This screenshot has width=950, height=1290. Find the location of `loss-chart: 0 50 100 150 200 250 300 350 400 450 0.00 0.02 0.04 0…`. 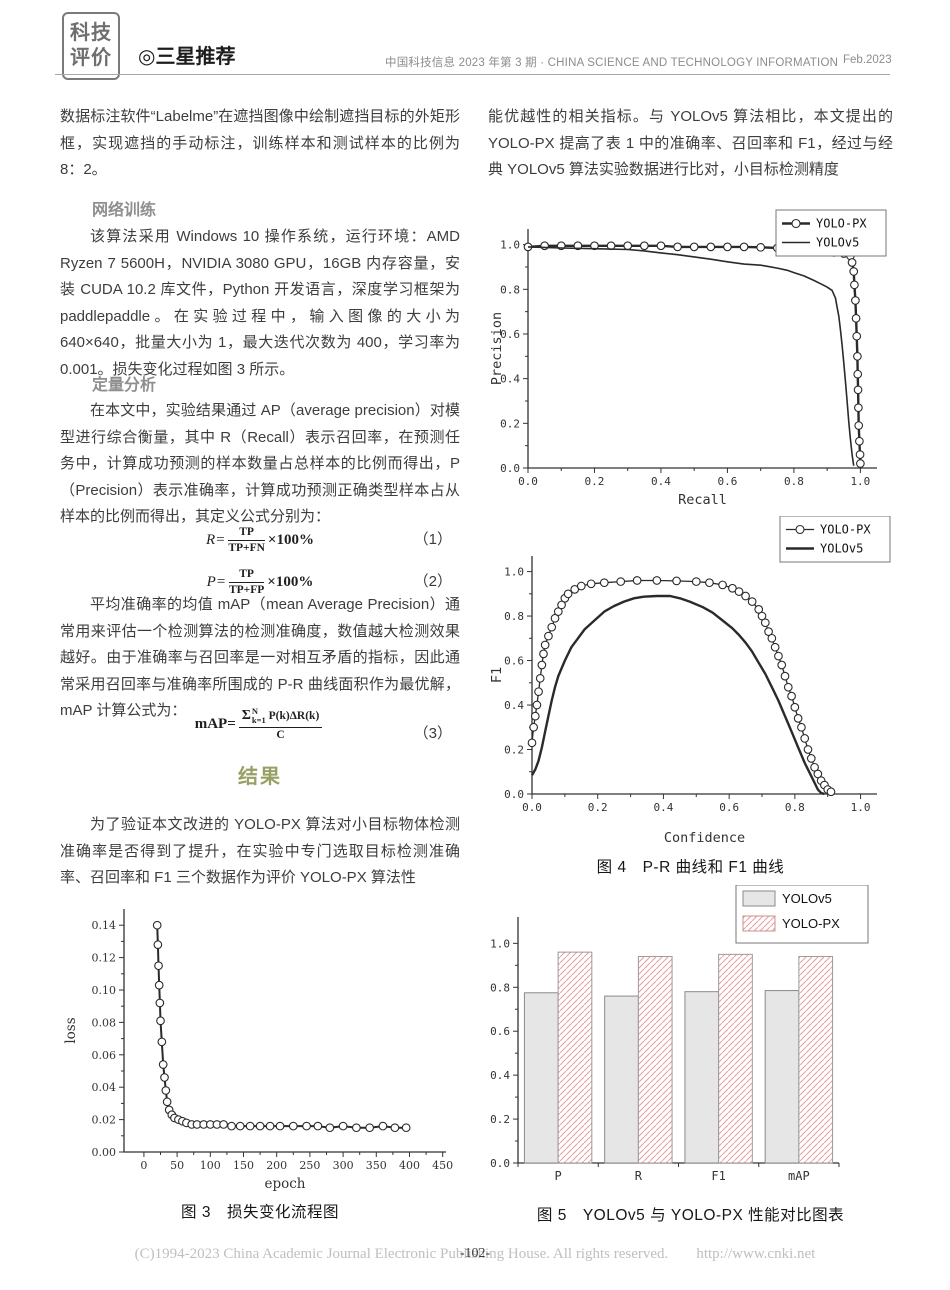

loss-chart: 0 50 100 150 200 250 300 350 400 450 0.00 0.02 0.04 0… is located at coordinates (262, 1044).